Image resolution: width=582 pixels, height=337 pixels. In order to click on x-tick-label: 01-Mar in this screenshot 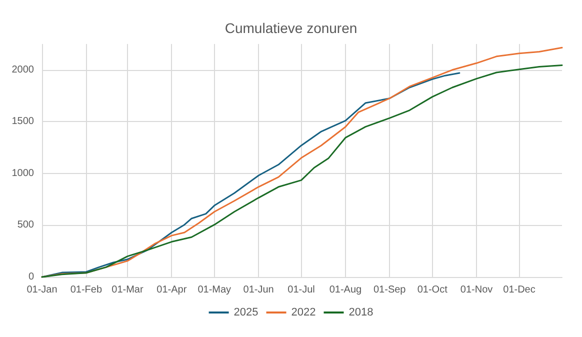, I will do `click(128, 290)`.